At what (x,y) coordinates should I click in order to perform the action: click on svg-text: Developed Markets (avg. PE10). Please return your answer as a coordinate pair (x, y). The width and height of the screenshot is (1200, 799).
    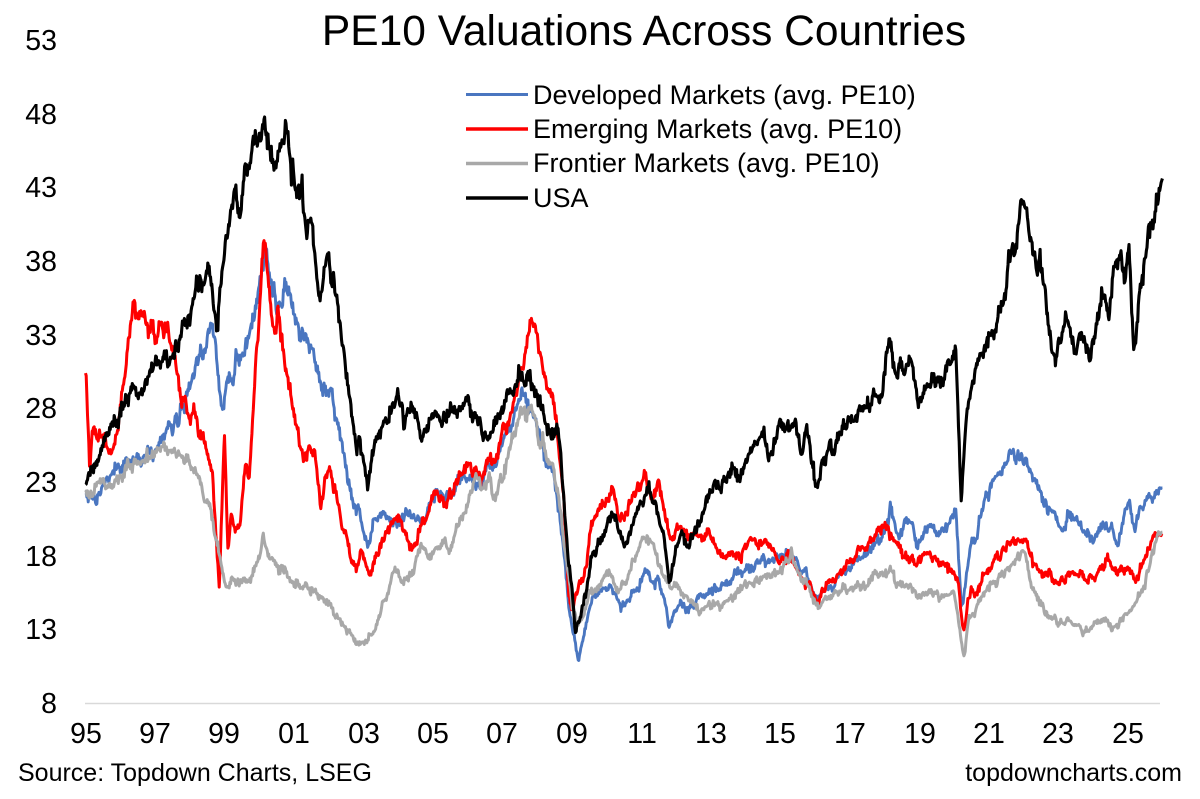
    Looking at the image, I should click on (724, 95).